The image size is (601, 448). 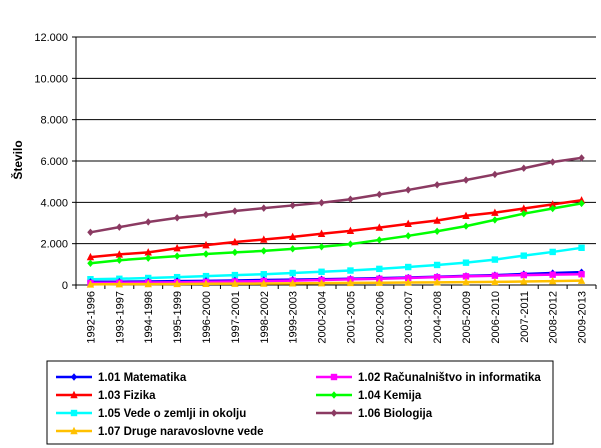 I want to click on legend-label: 1.05 Vede o zemlji in okolju, so click(x=172, y=414).